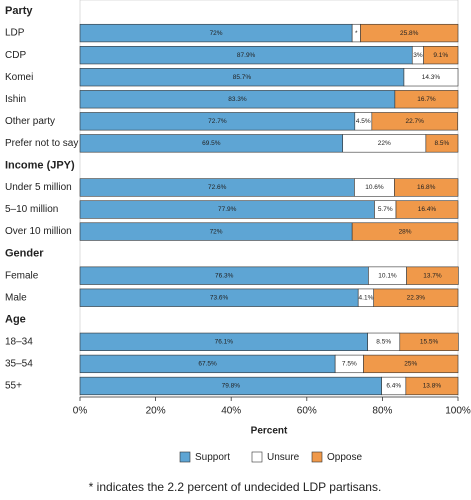 This screenshot has height=500, width=471. Describe the element at coordinates (237, 99) in the screenshot. I see `value-label: 83.3%` at that location.